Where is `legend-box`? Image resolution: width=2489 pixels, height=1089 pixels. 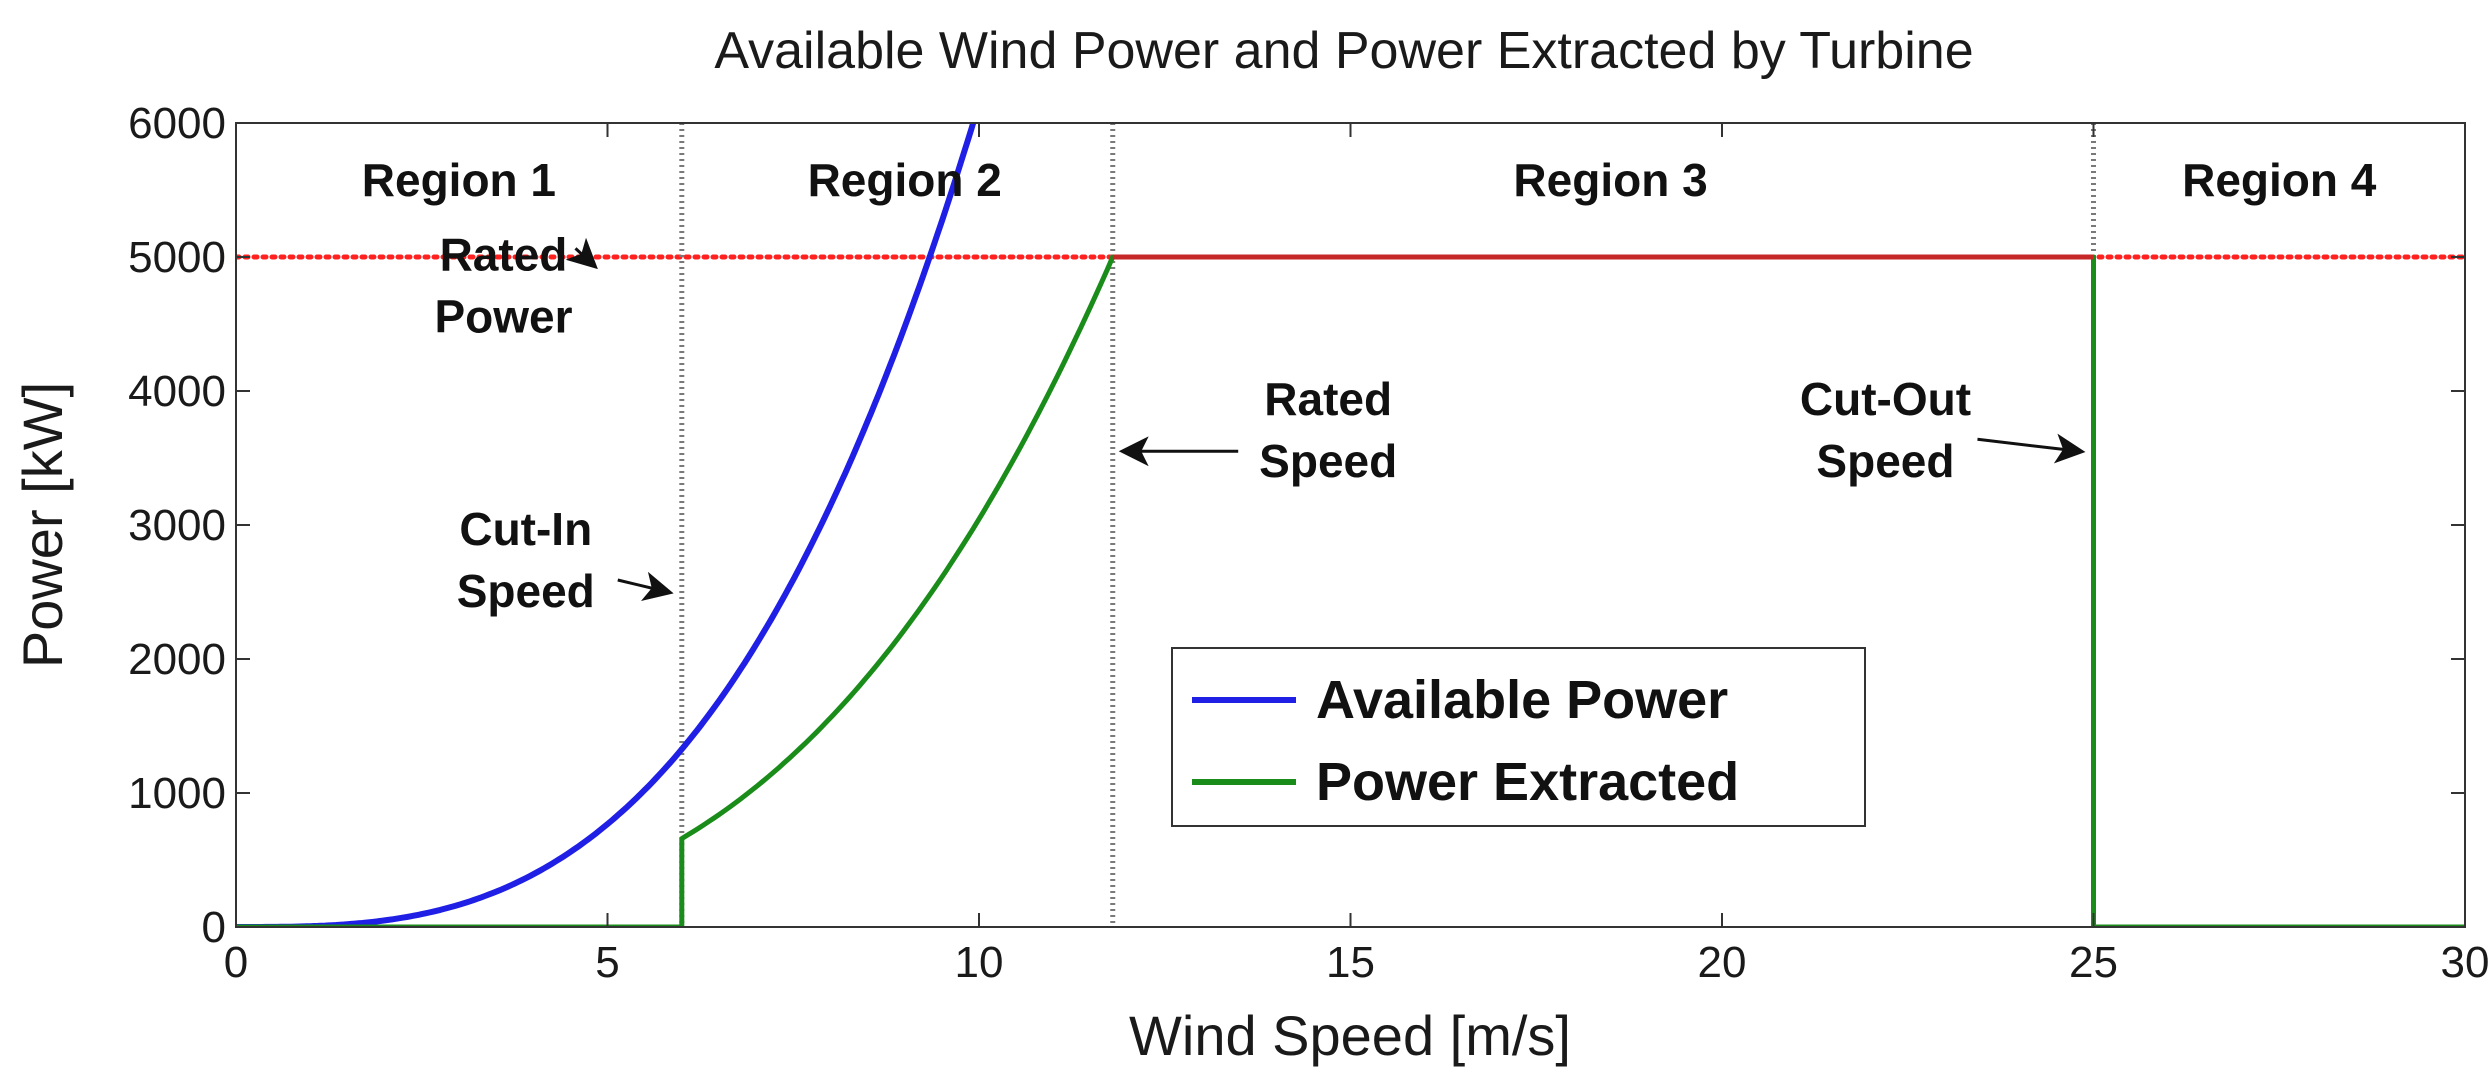 legend-box is located at coordinates (1518, 737).